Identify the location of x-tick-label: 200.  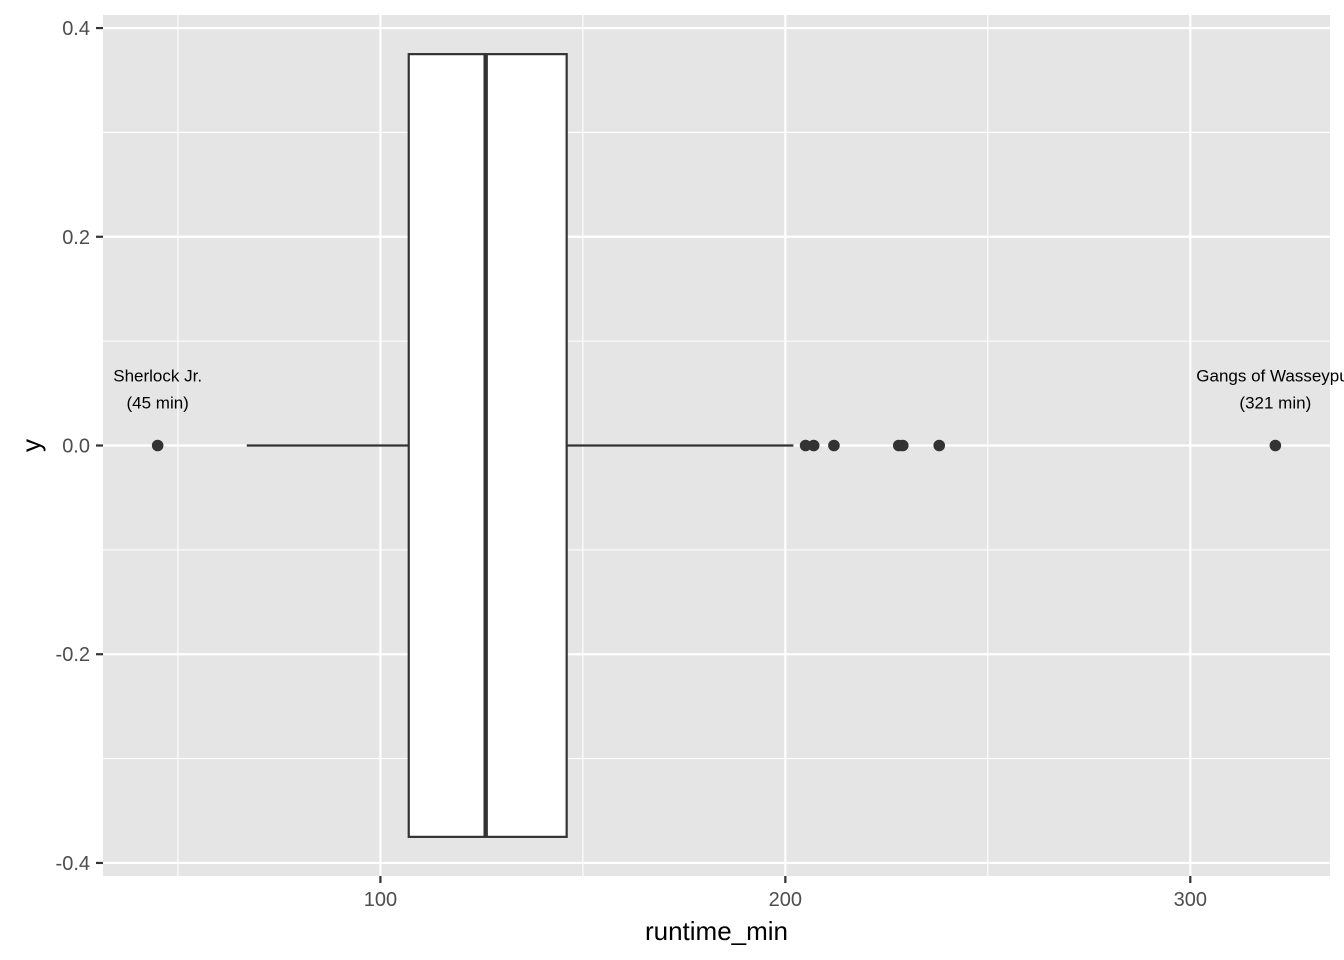
(785, 900).